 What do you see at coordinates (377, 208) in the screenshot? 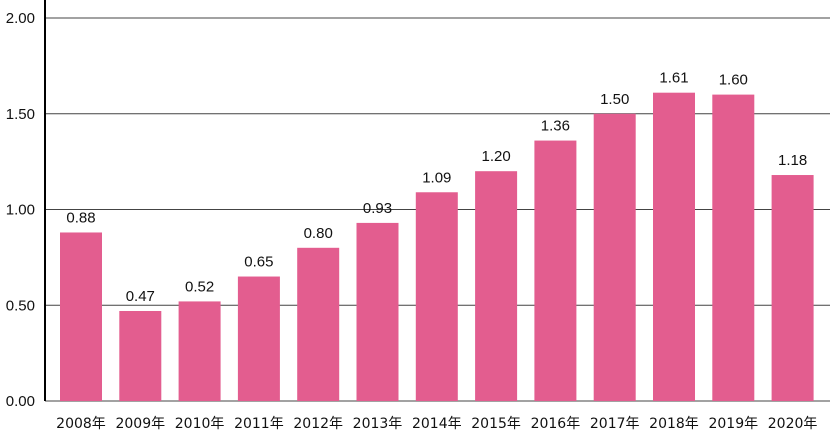
I see `data-label: 0.93` at bounding box center [377, 208].